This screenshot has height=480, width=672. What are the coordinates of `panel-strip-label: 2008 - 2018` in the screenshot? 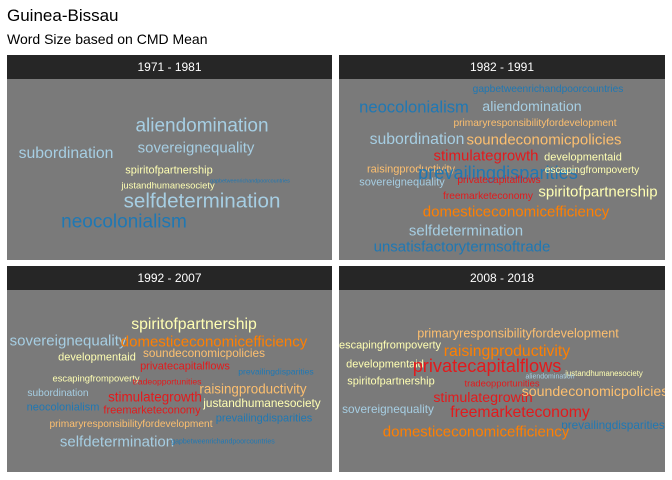 It's located at (502, 278).